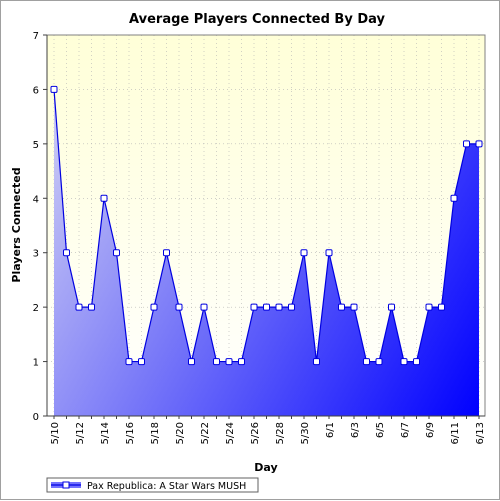 The width and height of the screenshot is (500, 501). I want to click on y-tick-label: 0, so click(36, 417).